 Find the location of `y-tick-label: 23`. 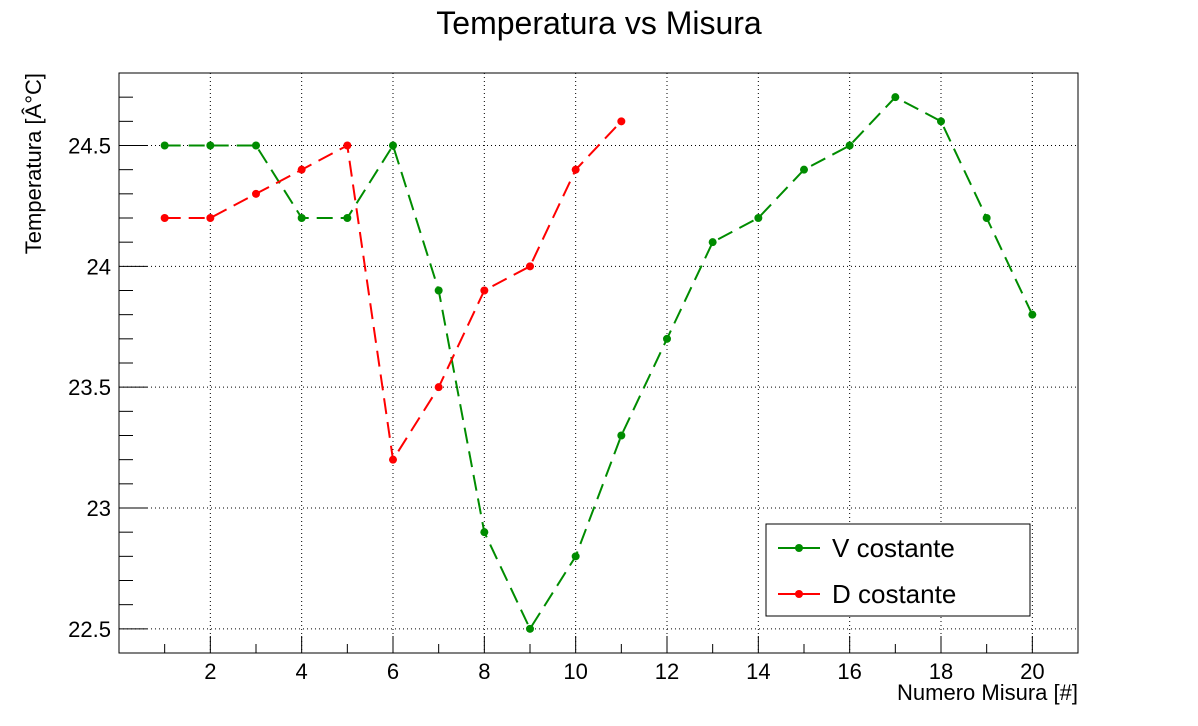

y-tick-label: 23 is located at coordinates (99, 508).